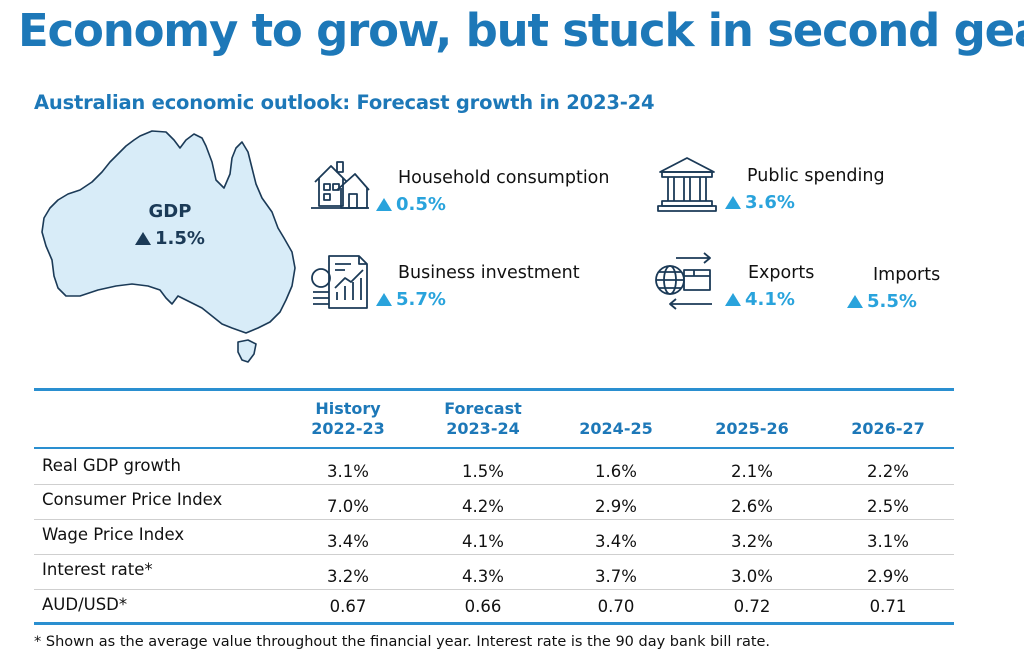  I want to click on australia-map, so click(168, 246).